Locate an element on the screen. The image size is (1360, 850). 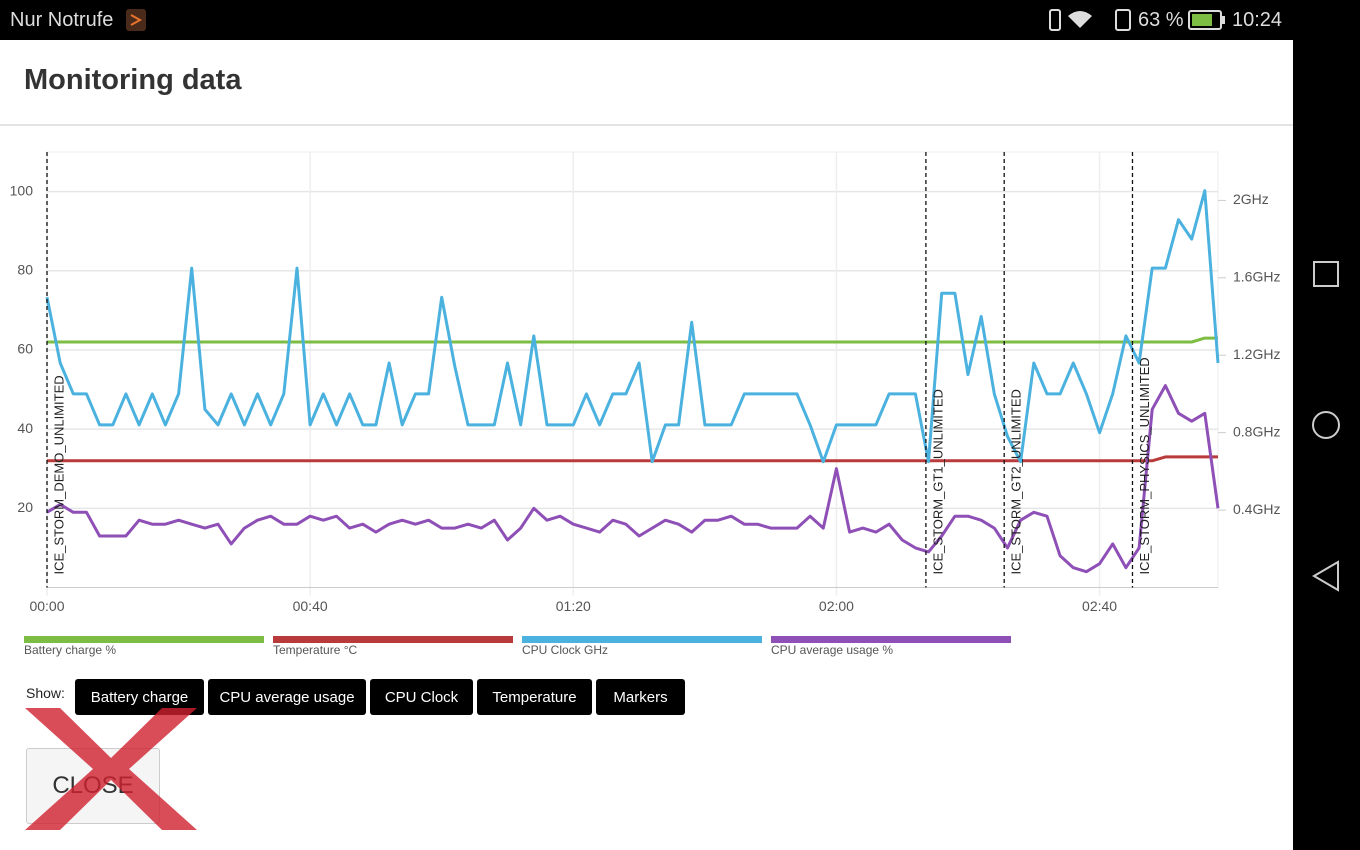
marker-label: ICE_STORM_DEMO_UNLIMITED is located at coordinates (58, 474).